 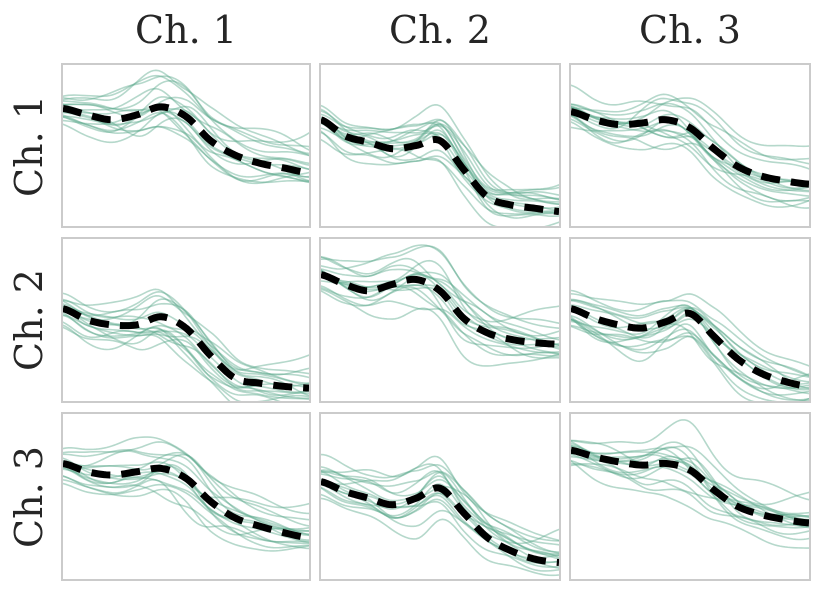 I want to click on subplot-r1c3, so click(x=690, y=145).